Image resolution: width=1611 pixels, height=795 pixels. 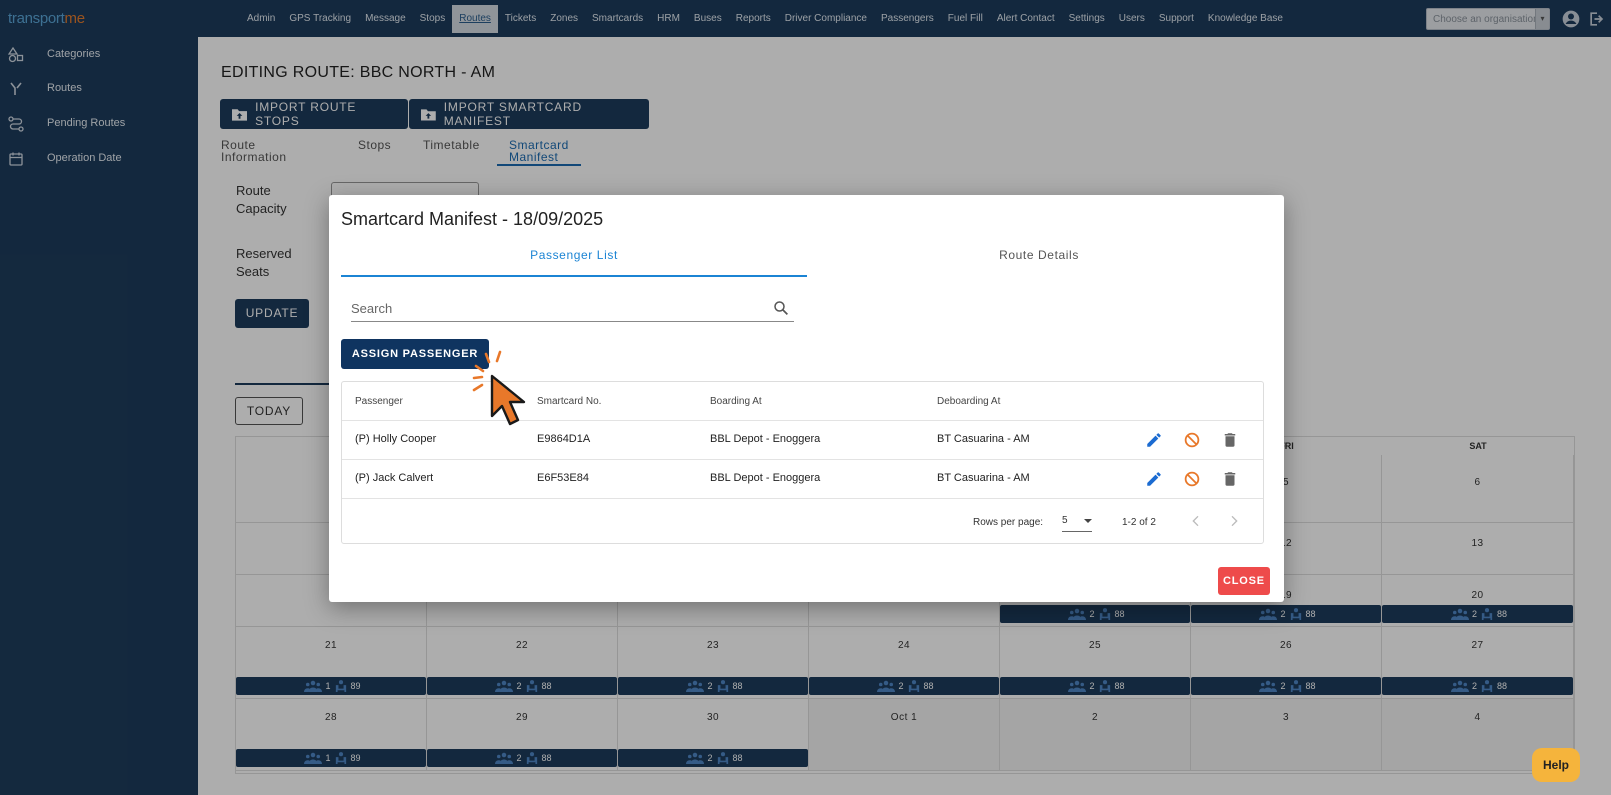 What do you see at coordinates (99, 159) in the screenshot?
I see `sidebar-item-operation-date: Operation Date` at bounding box center [99, 159].